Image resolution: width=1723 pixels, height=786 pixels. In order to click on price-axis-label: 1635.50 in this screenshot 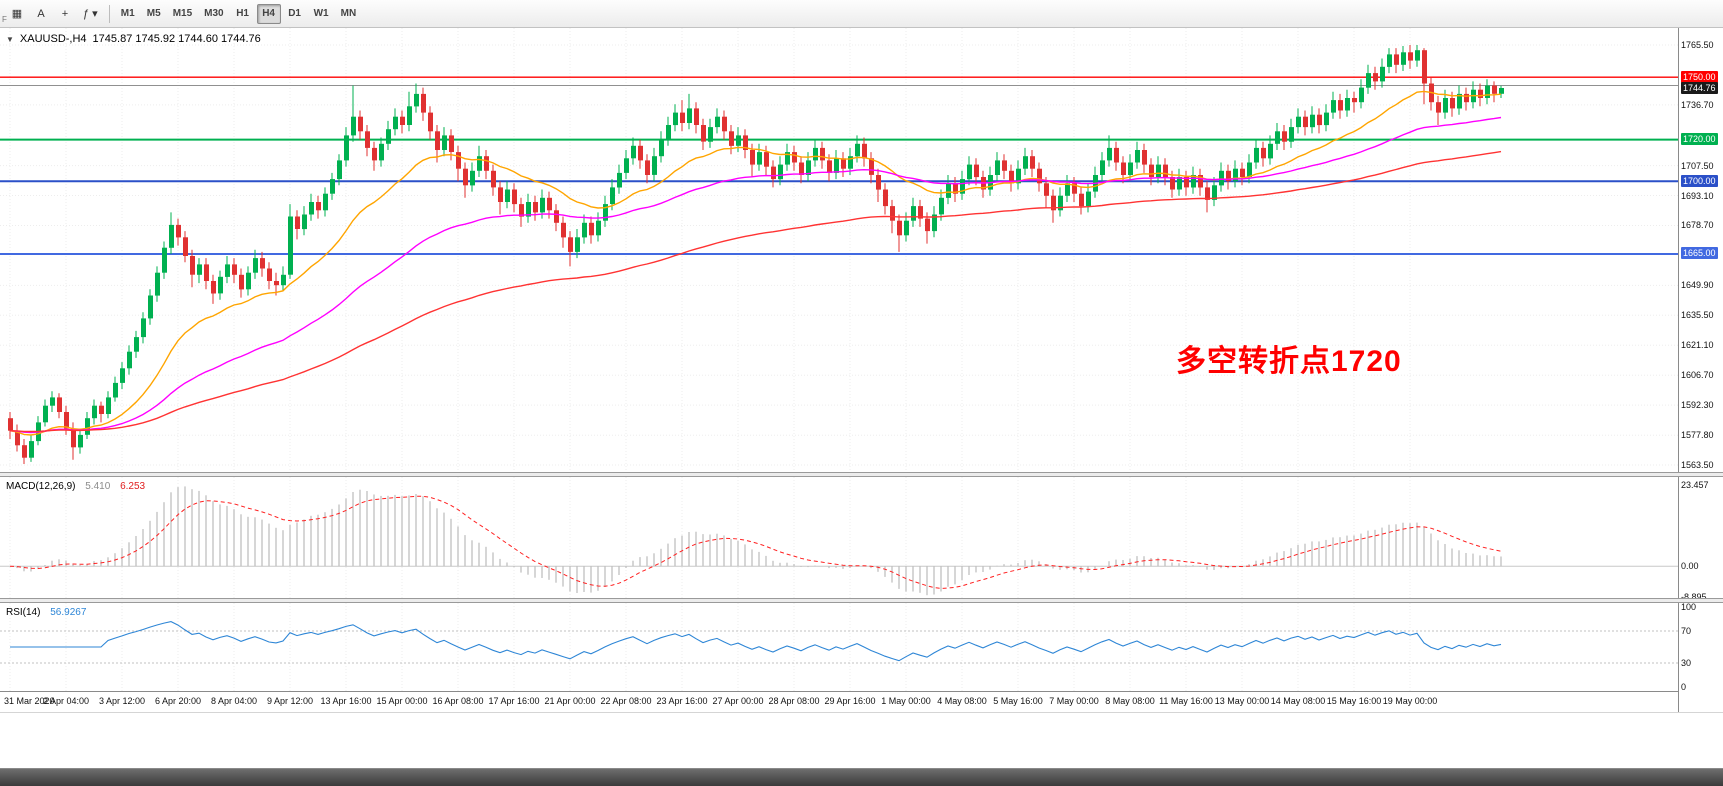, I will do `click(1697, 315)`.